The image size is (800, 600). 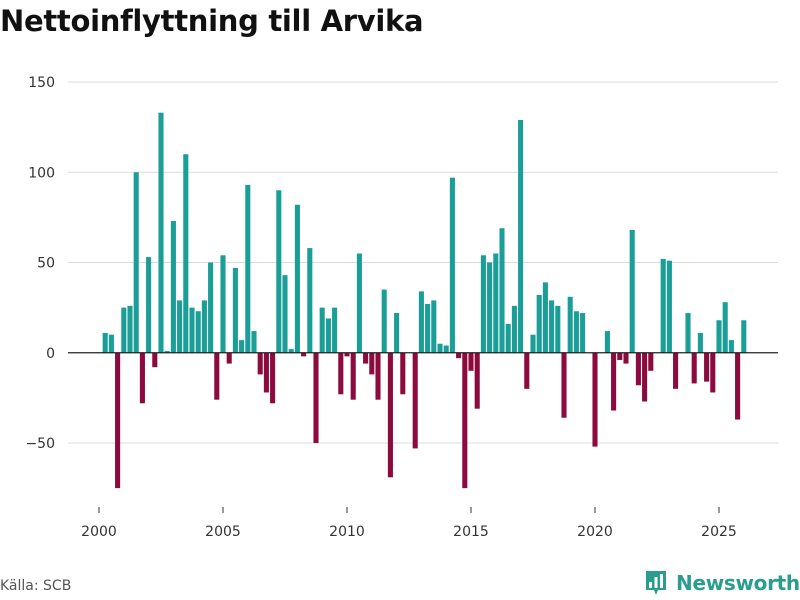 I want to click on chart-title: Nettoinflyttning till Arvika, so click(x=212, y=21).